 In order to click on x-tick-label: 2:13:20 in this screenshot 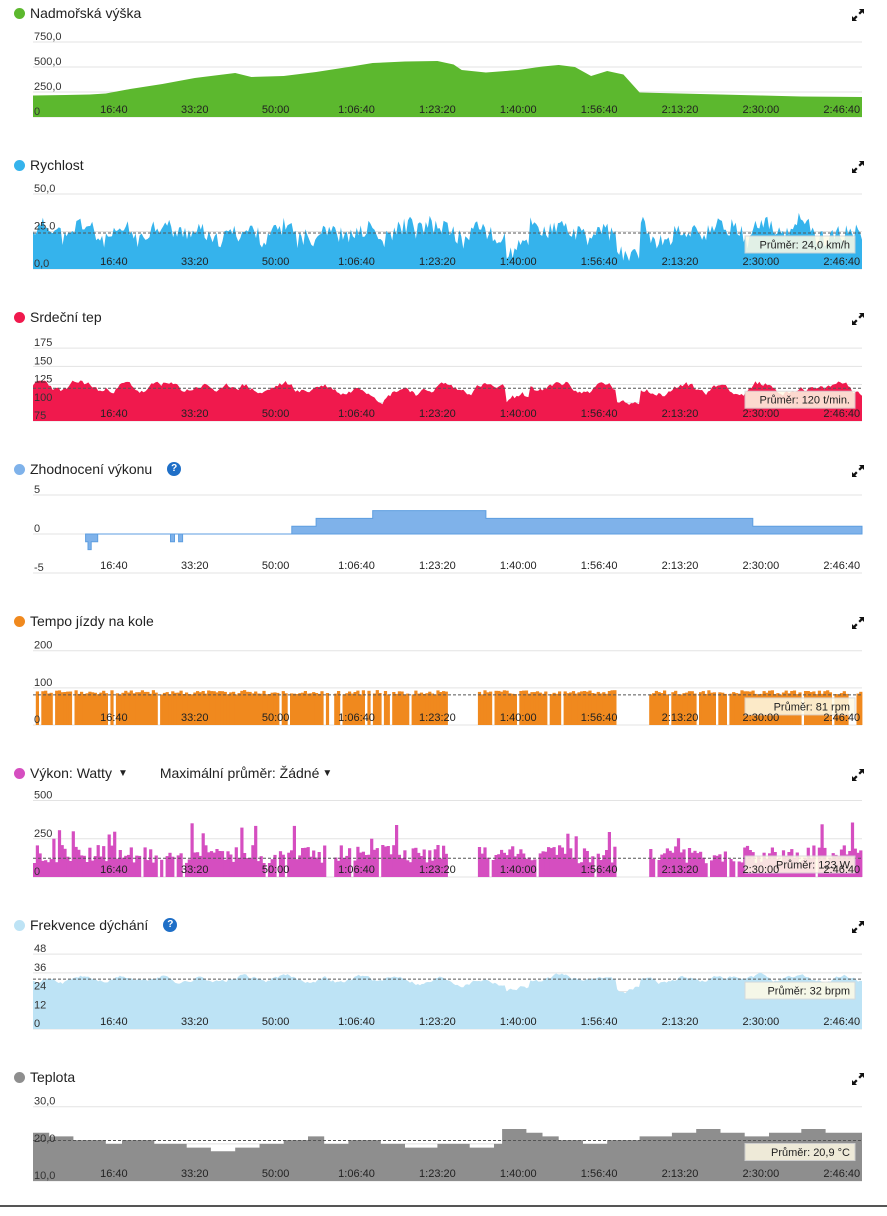, I will do `click(680, 110)`.